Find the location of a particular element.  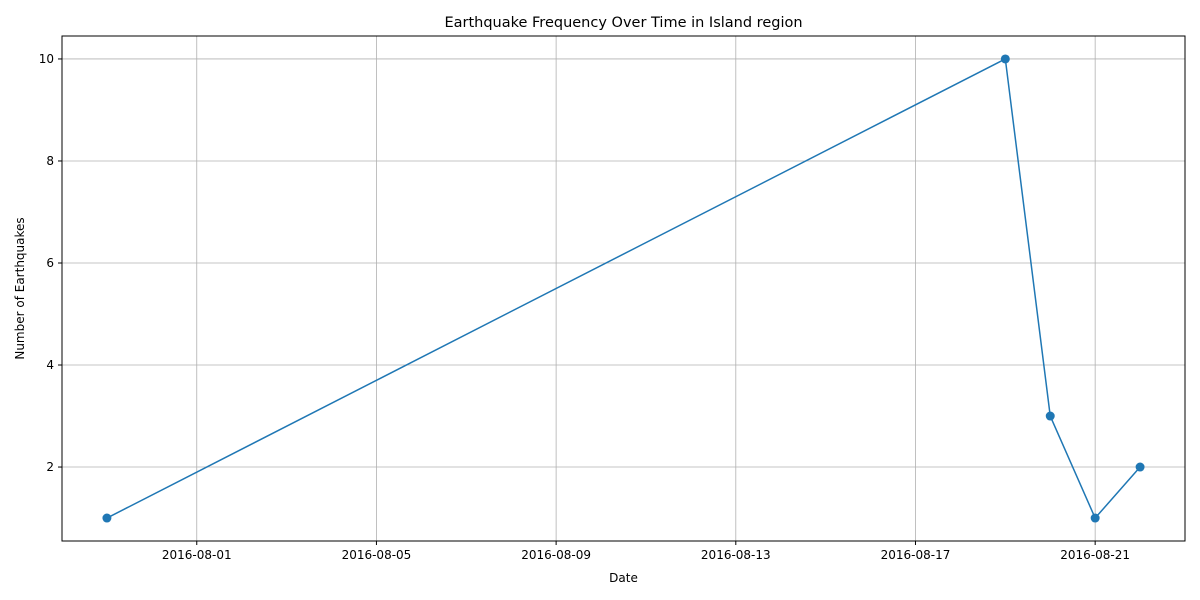

y-tick-label: 10 is located at coordinates (46, 59).